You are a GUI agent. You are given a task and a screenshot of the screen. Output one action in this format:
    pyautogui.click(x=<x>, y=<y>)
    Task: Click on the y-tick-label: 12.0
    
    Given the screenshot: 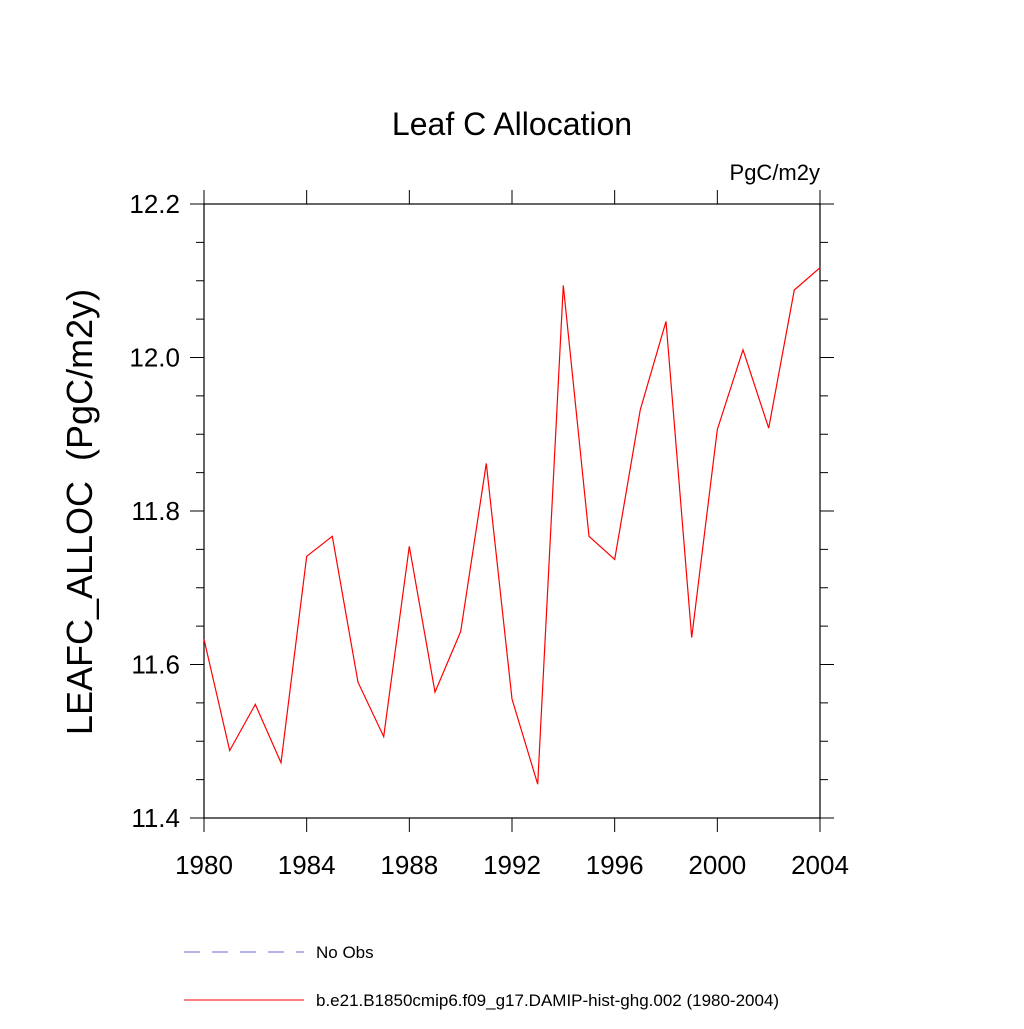 What is the action you would take?
    pyautogui.click(x=154, y=358)
    